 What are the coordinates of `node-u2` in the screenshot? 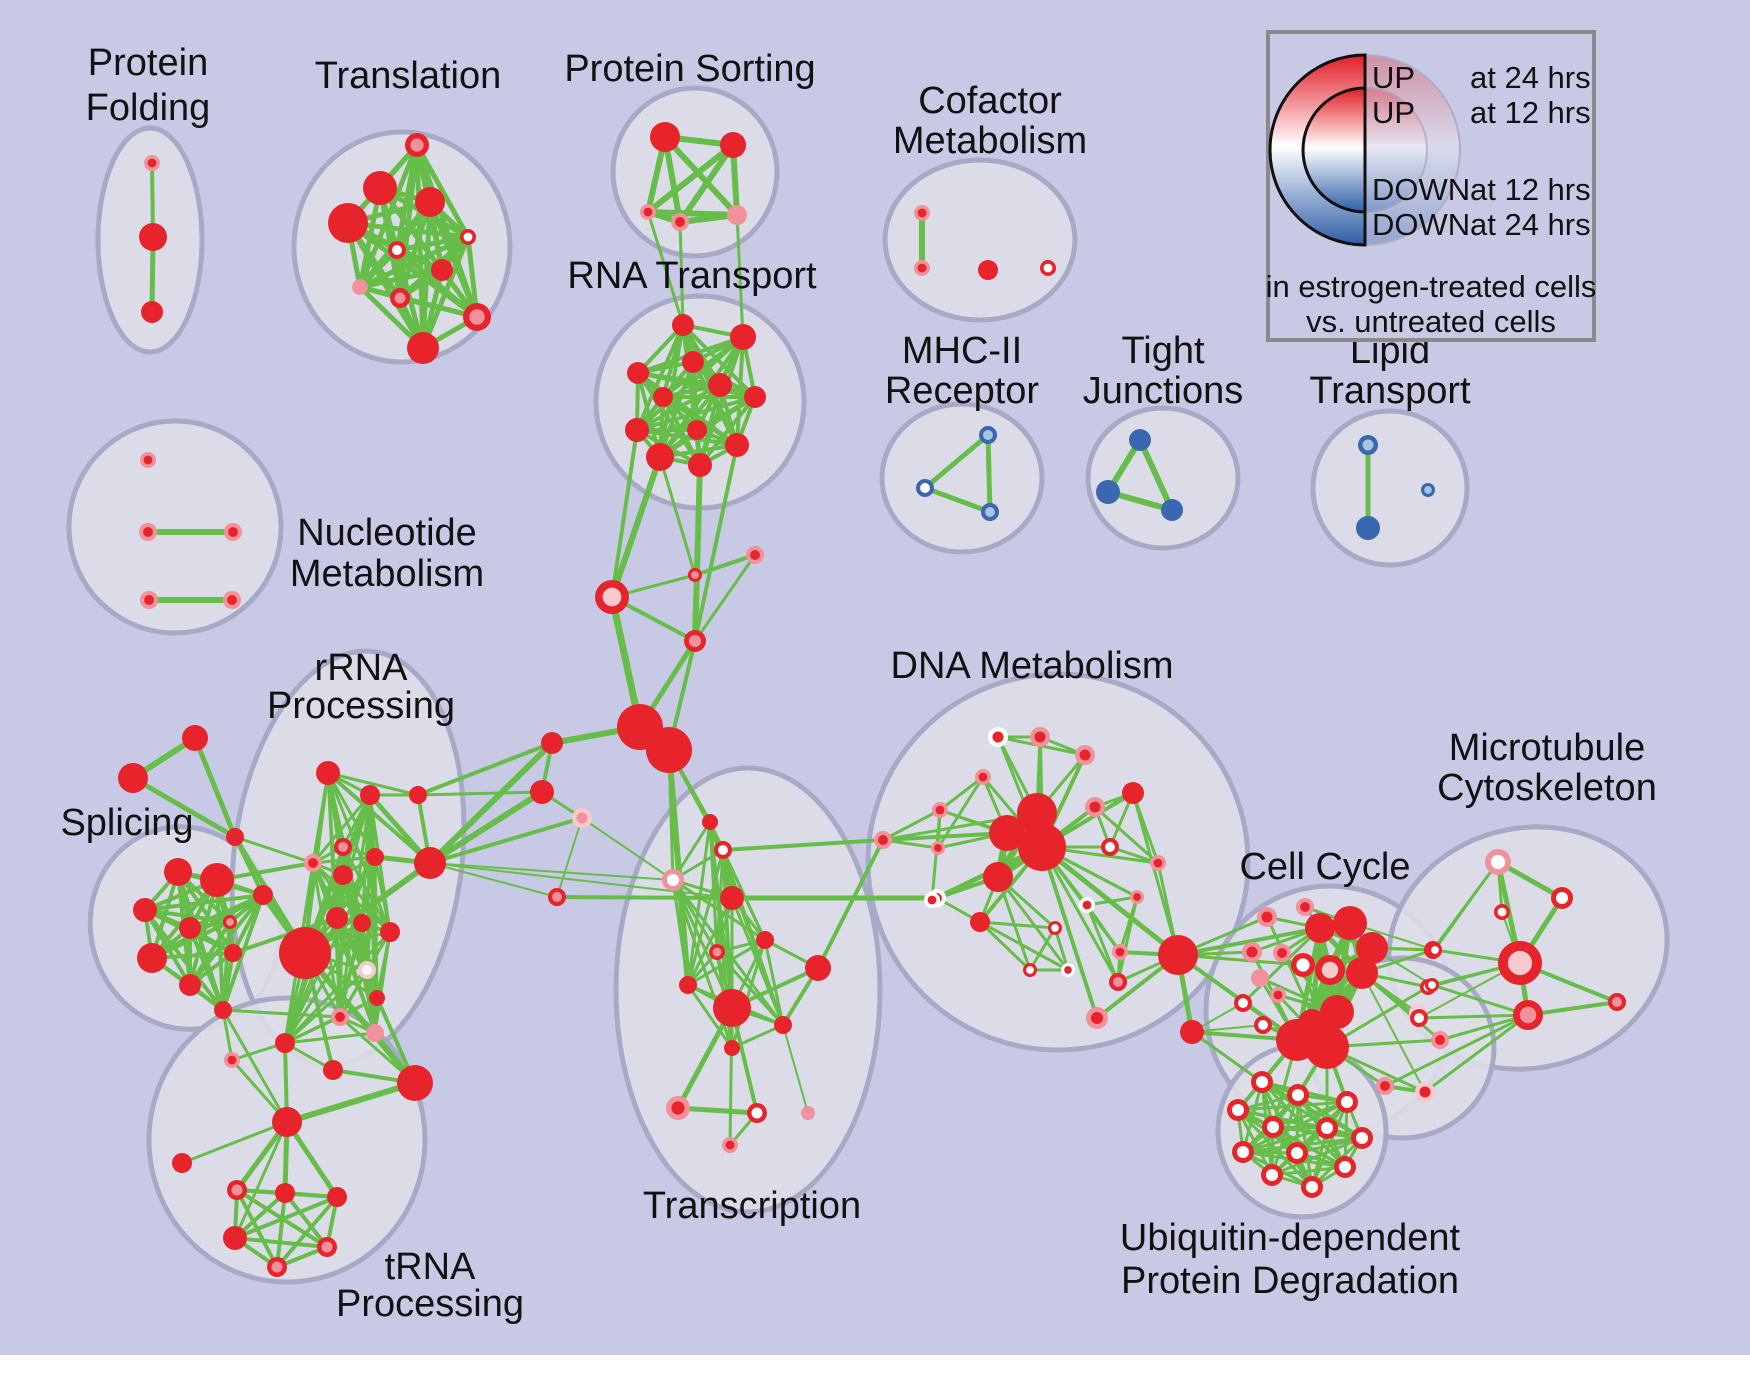 It's located at (182, 1163).